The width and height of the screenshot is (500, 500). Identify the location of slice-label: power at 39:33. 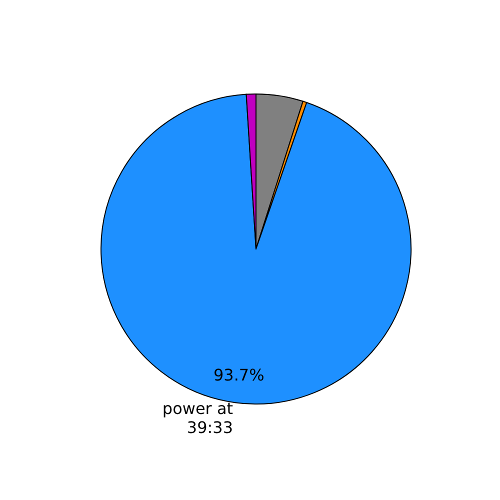
(198, 417).